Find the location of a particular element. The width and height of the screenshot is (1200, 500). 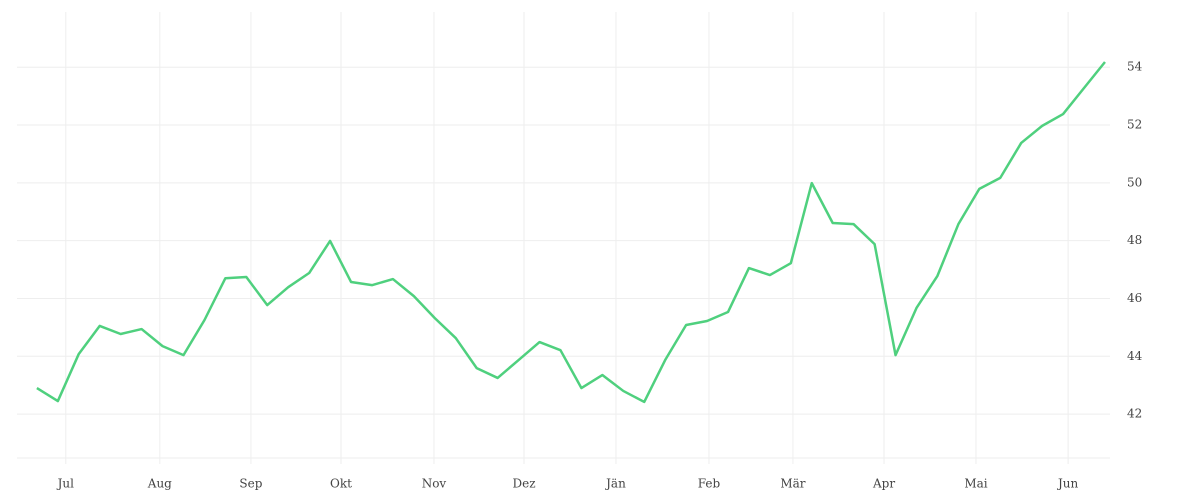

x-tick-label: Feb is located at coordinates (709, 484).